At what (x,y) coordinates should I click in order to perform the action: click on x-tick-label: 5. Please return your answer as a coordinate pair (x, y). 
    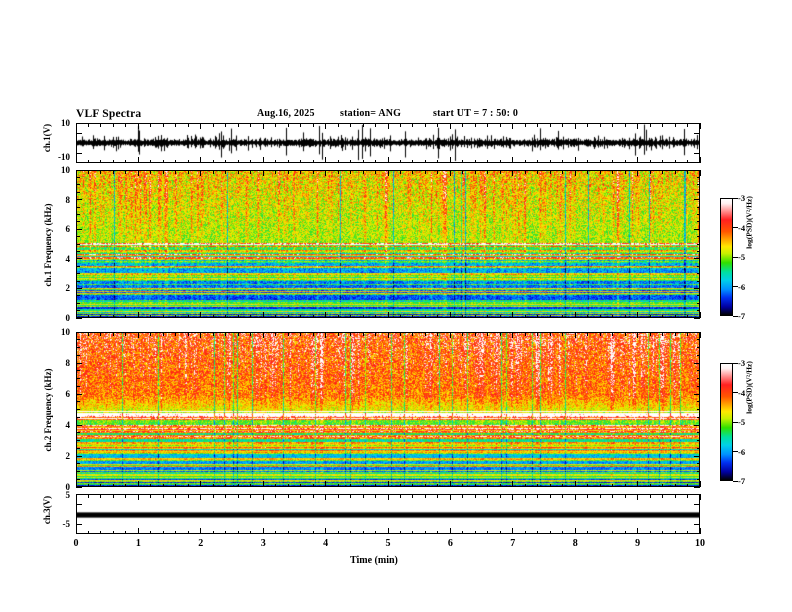
    Looking at the image, I should click on (388, 543).